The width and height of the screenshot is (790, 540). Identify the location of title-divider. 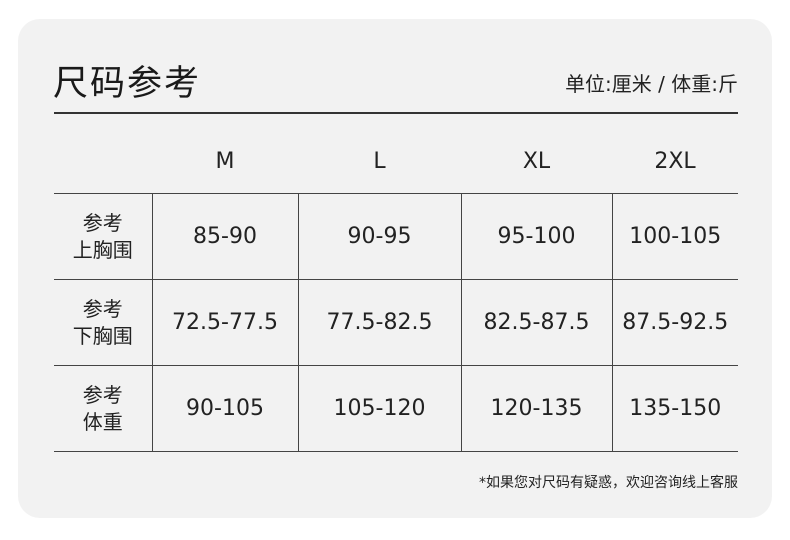
(396, 113).